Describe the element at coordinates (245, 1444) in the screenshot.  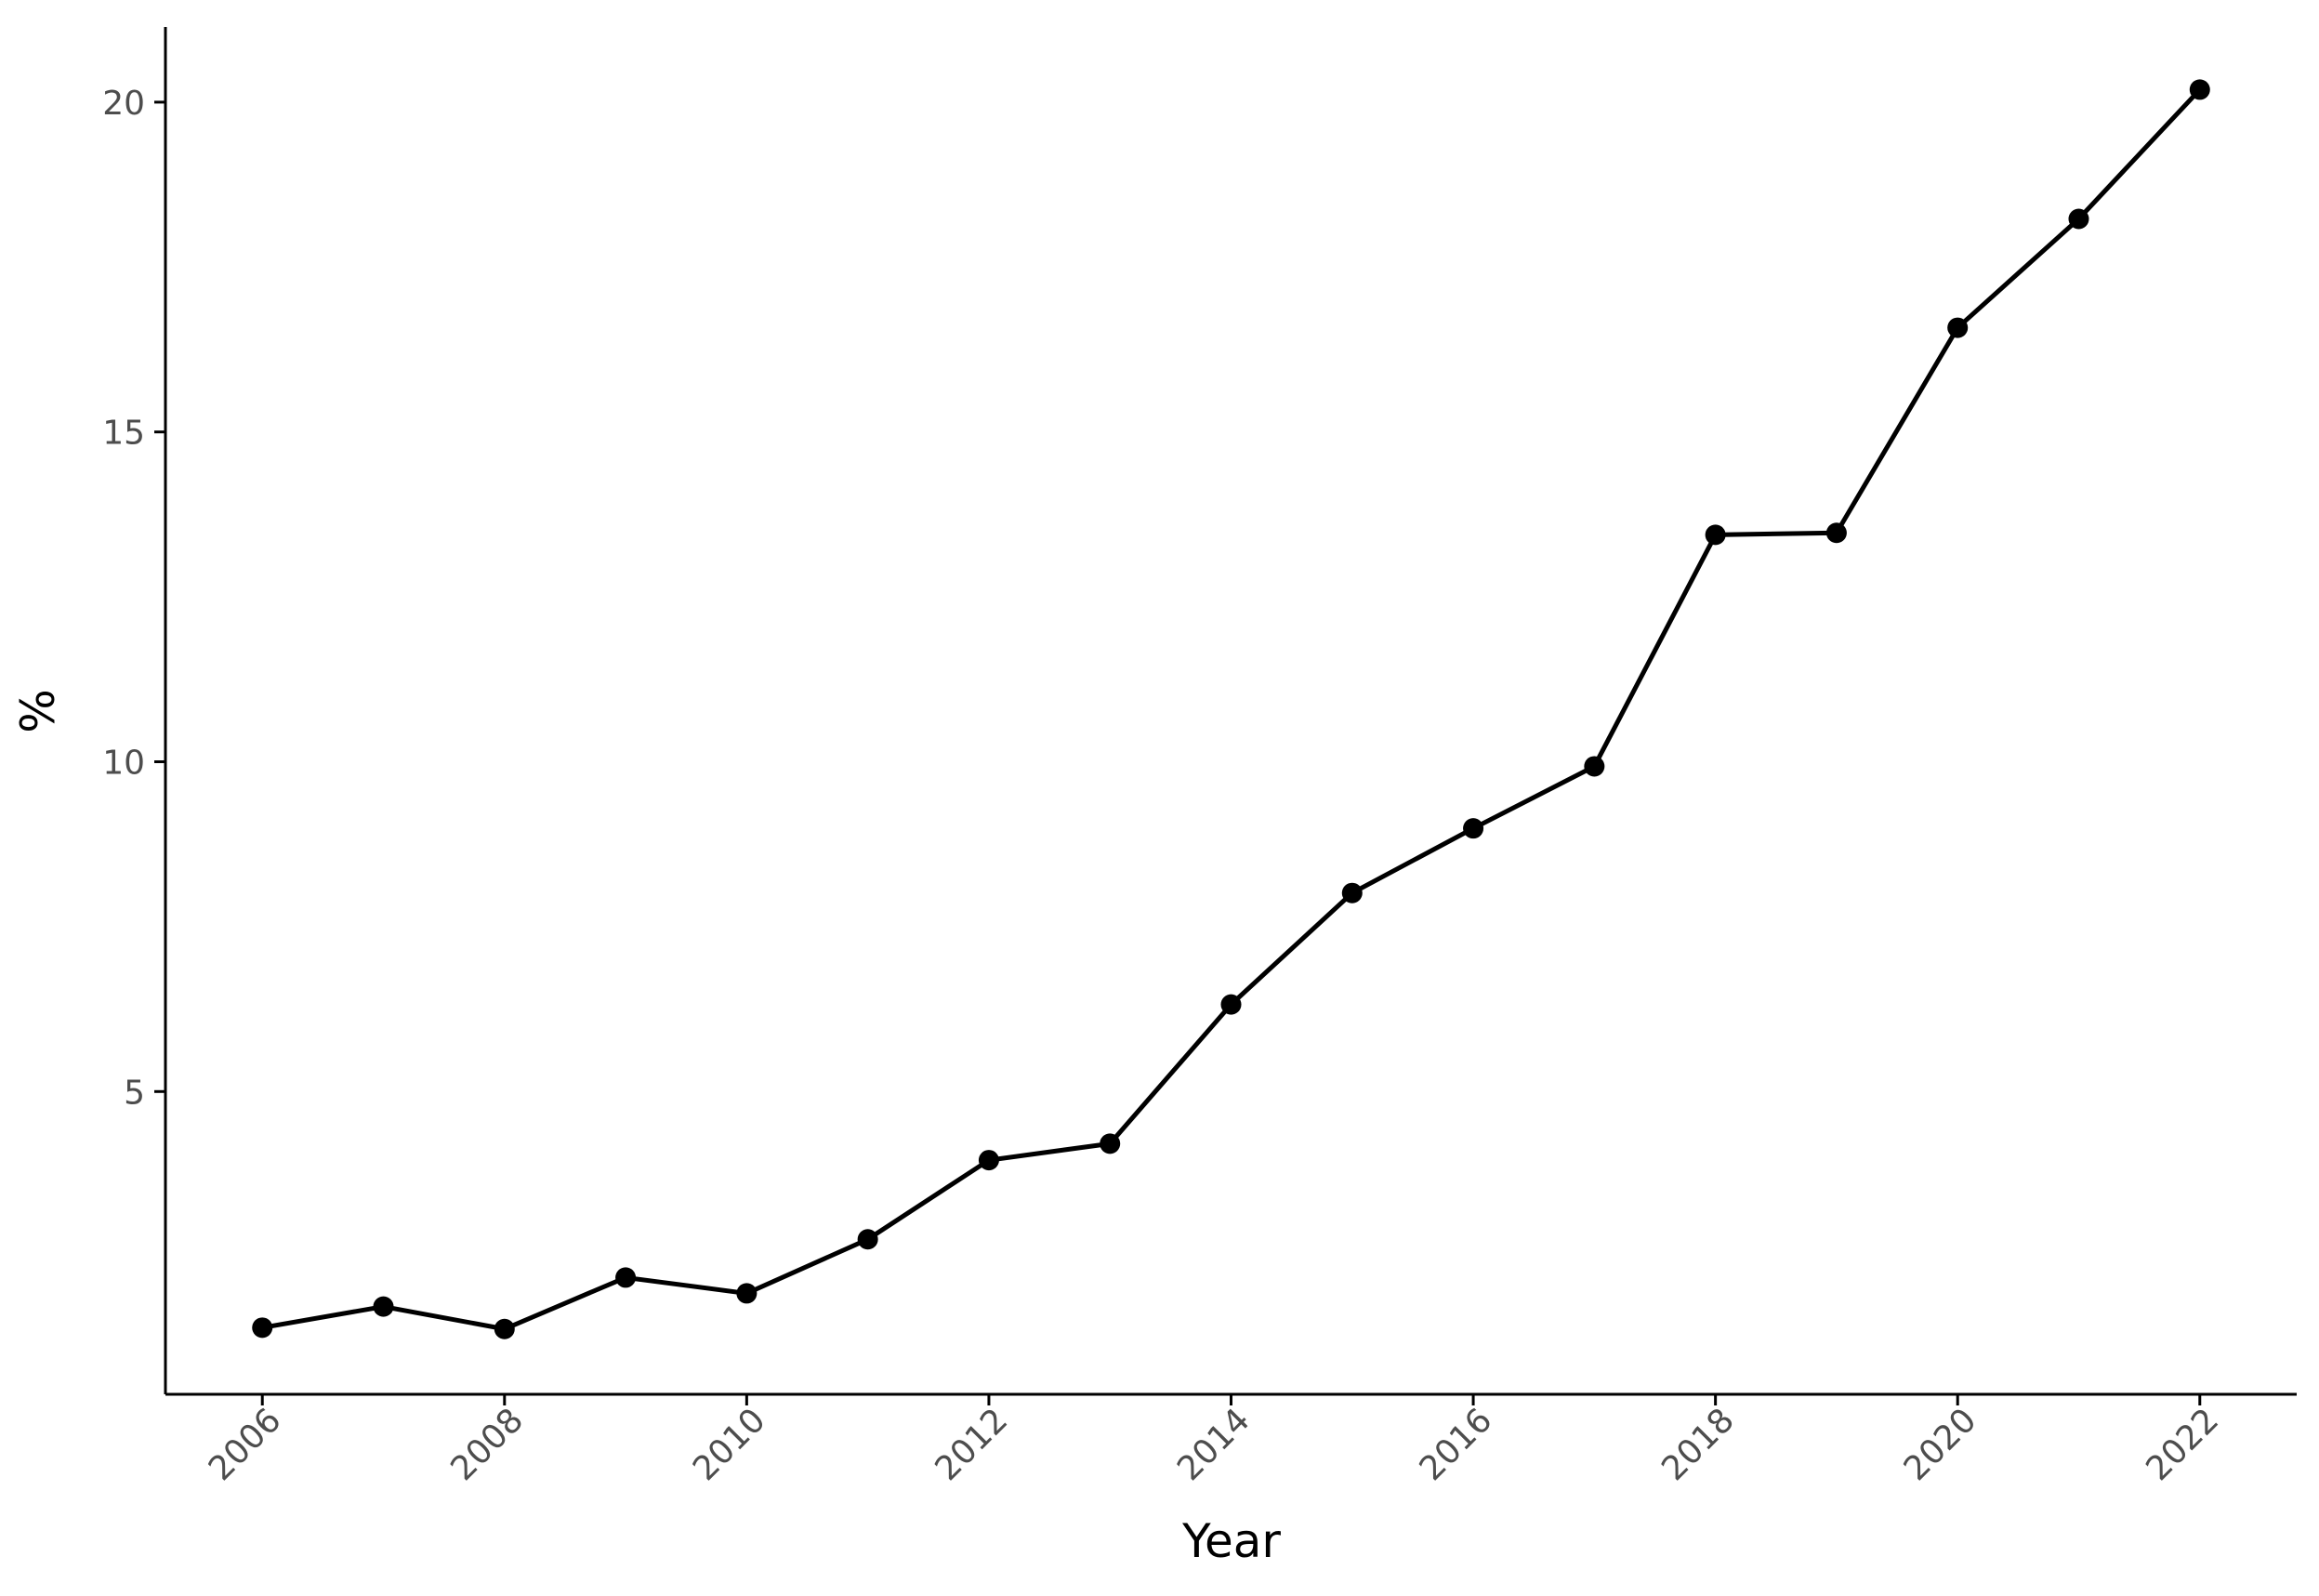
I see `x-tick-label: 2006` at that location.